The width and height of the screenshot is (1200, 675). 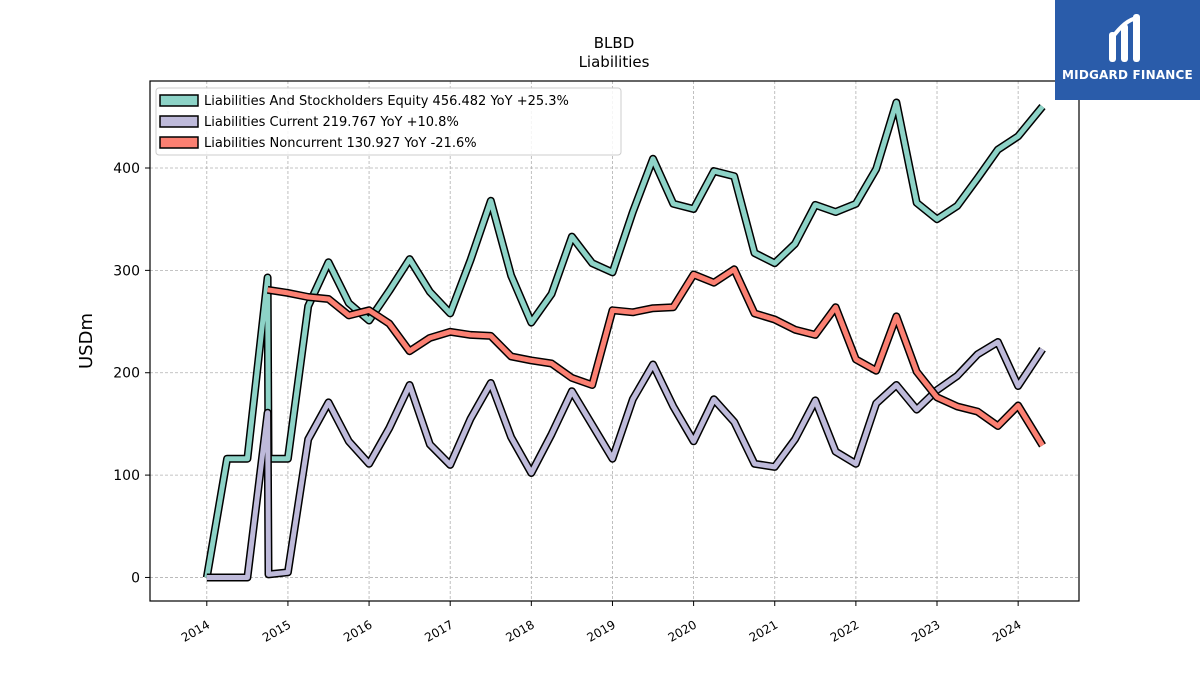 I want to click on brand-logo: MIDGARD FINANCE, so click(x=1127, y=50).